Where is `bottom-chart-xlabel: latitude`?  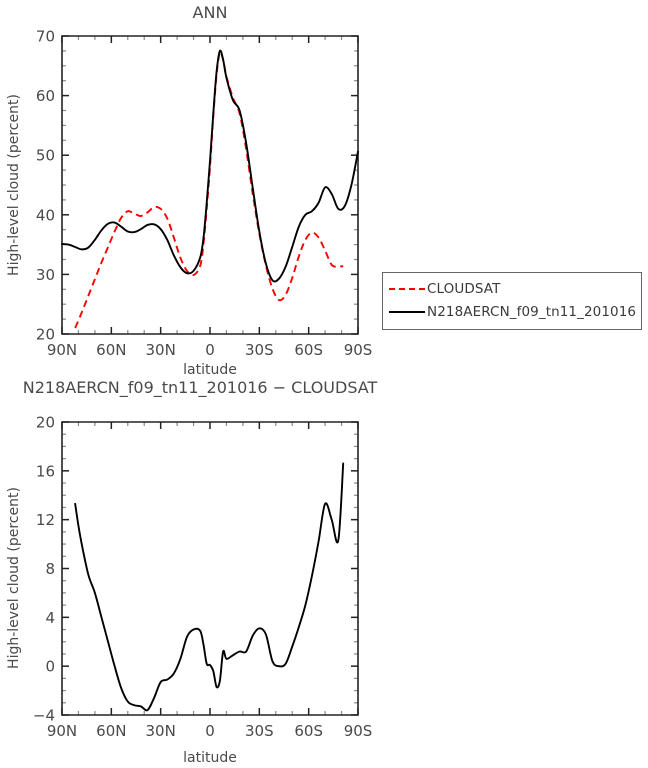 bottom-chart-xlabel: latitude is located at coordinates (210, 758).